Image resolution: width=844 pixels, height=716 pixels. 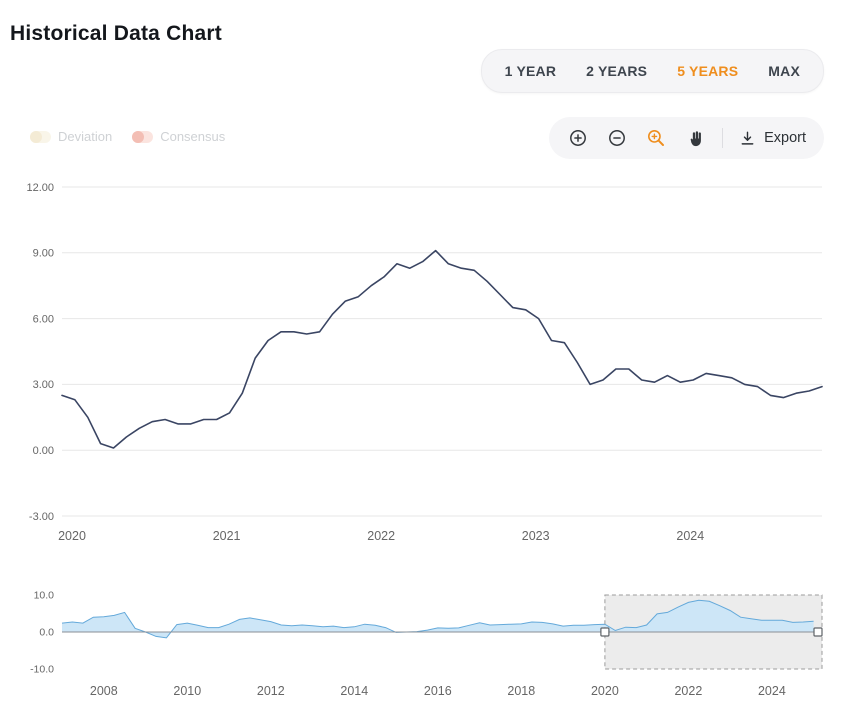 What do you see at coordinates (271, 691) in the screenshot?
I see `navigator-x-label: 2012` at bounding box center [271, 691].